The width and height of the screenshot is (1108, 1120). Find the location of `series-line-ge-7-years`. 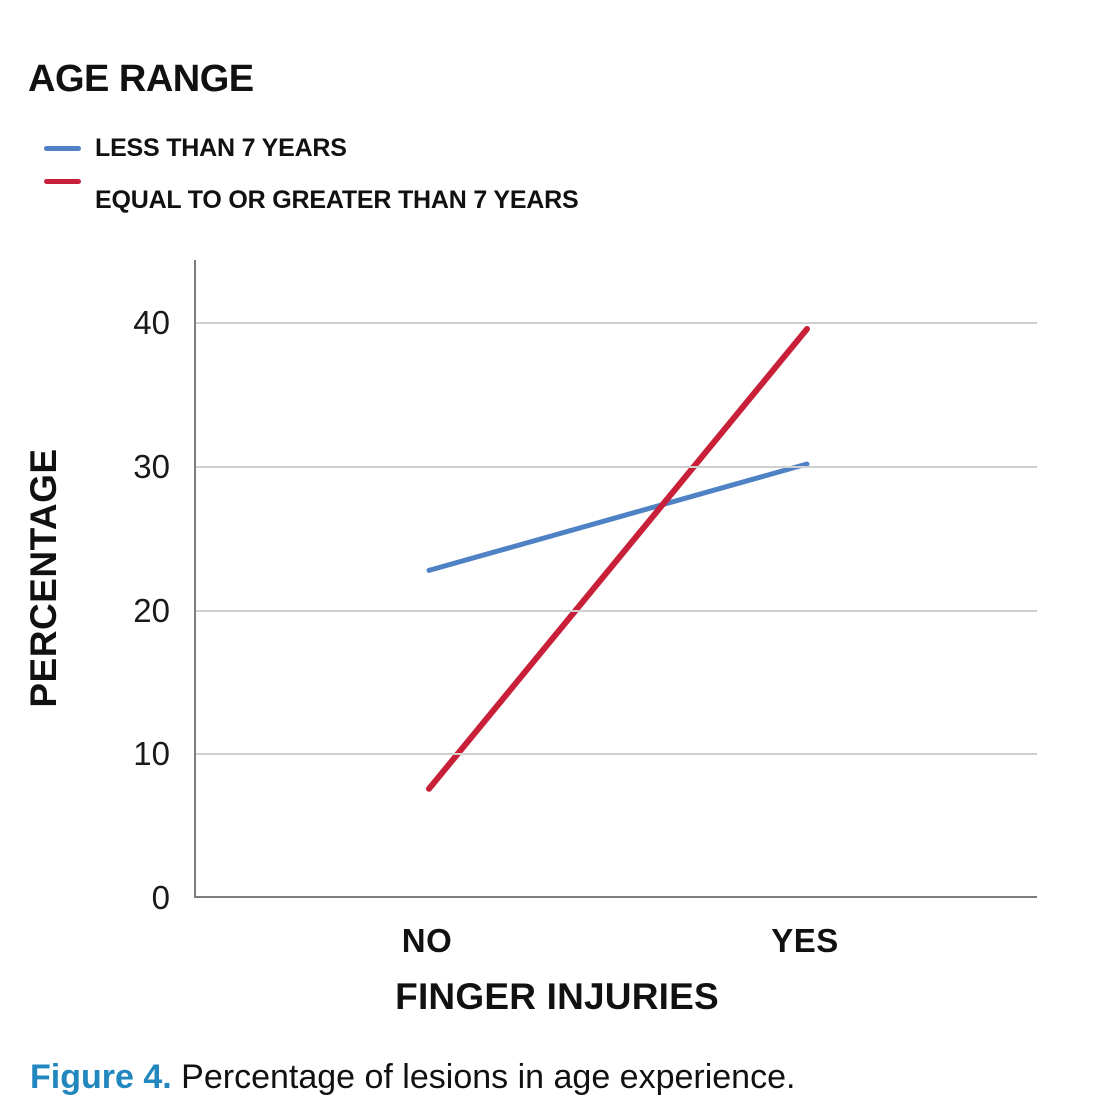

series-line-ge-7-years is located at coordinates (618, 559).